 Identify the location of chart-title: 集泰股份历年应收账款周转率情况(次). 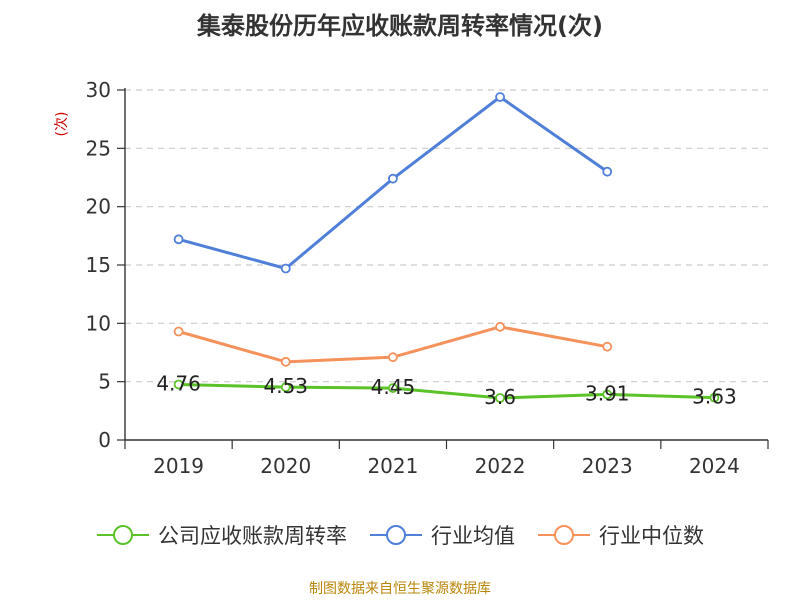
(400, 26).